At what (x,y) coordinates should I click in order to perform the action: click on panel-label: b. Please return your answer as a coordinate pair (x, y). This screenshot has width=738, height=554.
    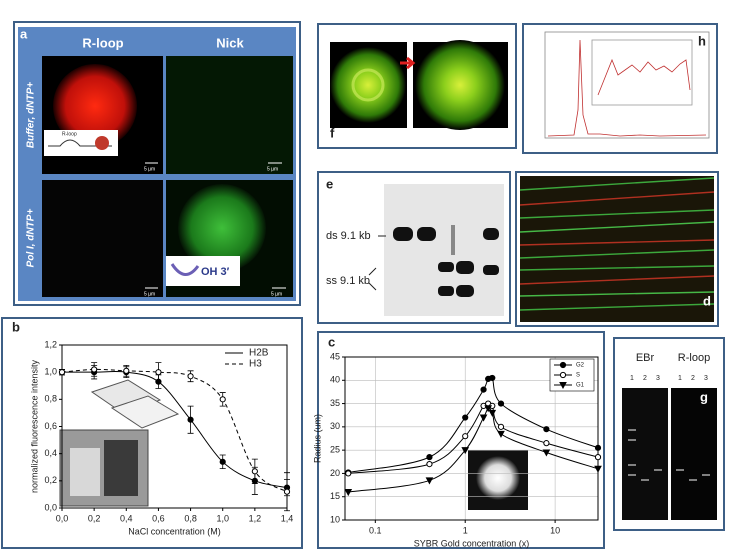
    Looking at the image, I should click on (16, 326).